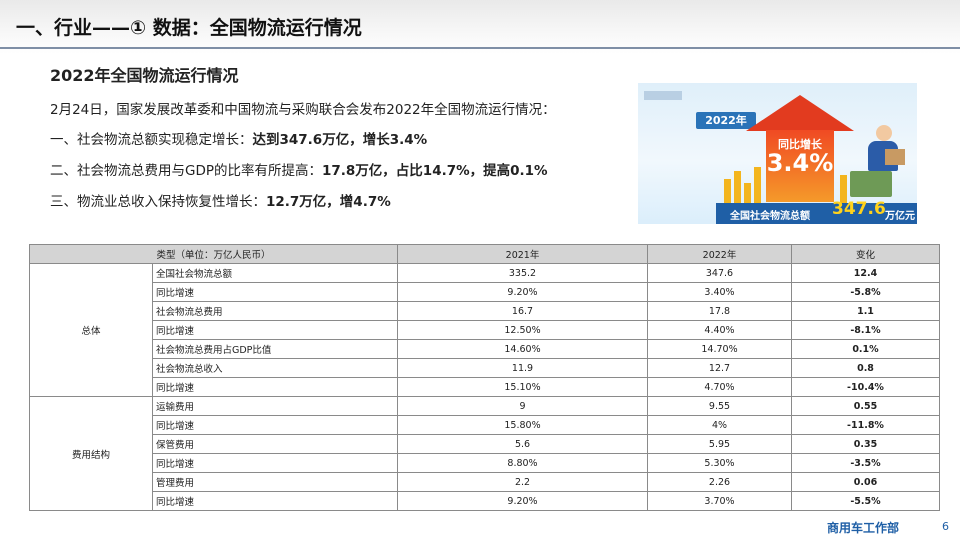 The image size is (960, 540). I want to click on caption-unit: 万亿元, so click(900, 216).